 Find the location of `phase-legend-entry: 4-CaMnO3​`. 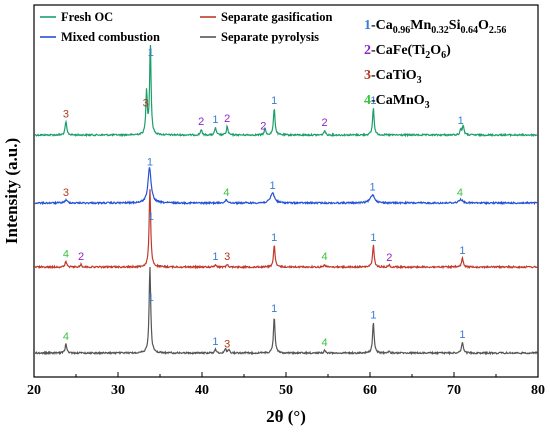

phase-legend-entry: 4-CaMnO3​ is located at coordinates (397, 102).